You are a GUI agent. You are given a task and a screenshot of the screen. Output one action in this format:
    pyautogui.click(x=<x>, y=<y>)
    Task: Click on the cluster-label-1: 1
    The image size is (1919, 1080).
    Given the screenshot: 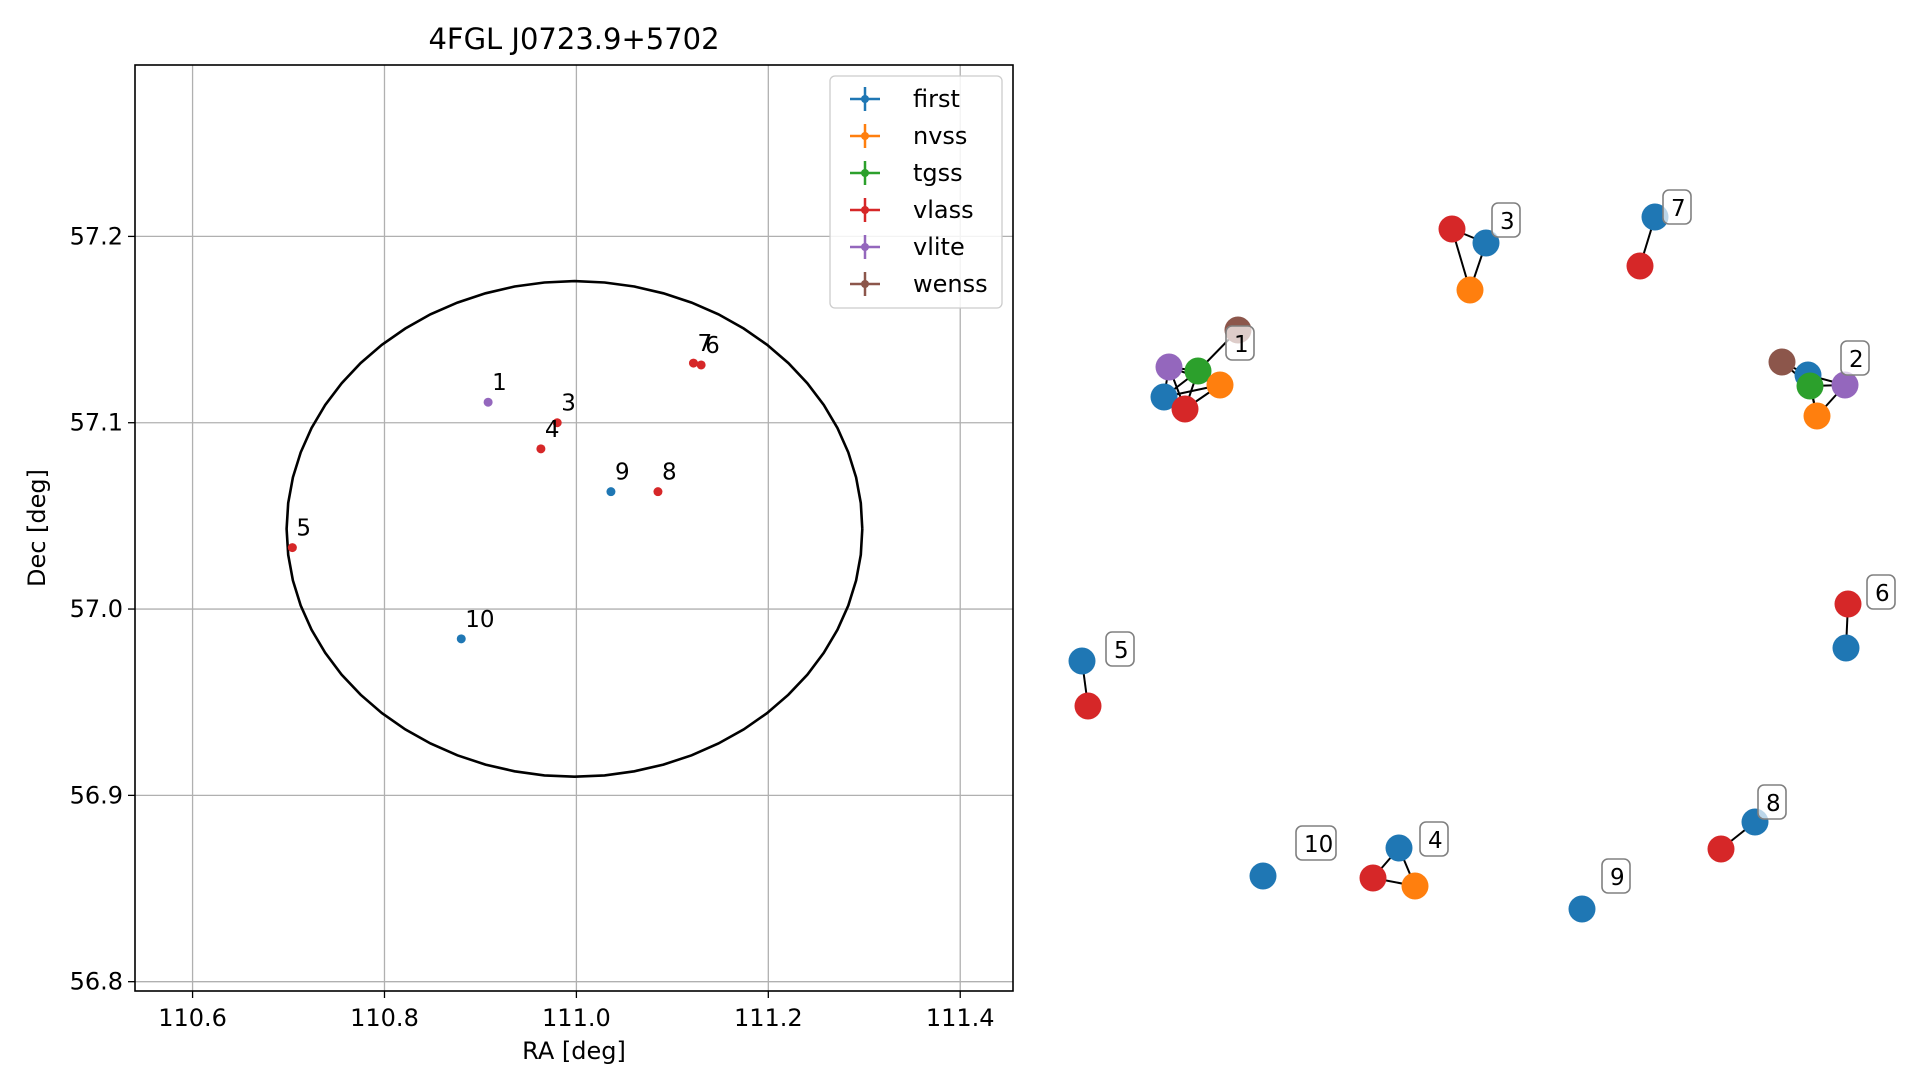 What is the action you would take?
    pyautogui.click(x=1241, y=345)
    